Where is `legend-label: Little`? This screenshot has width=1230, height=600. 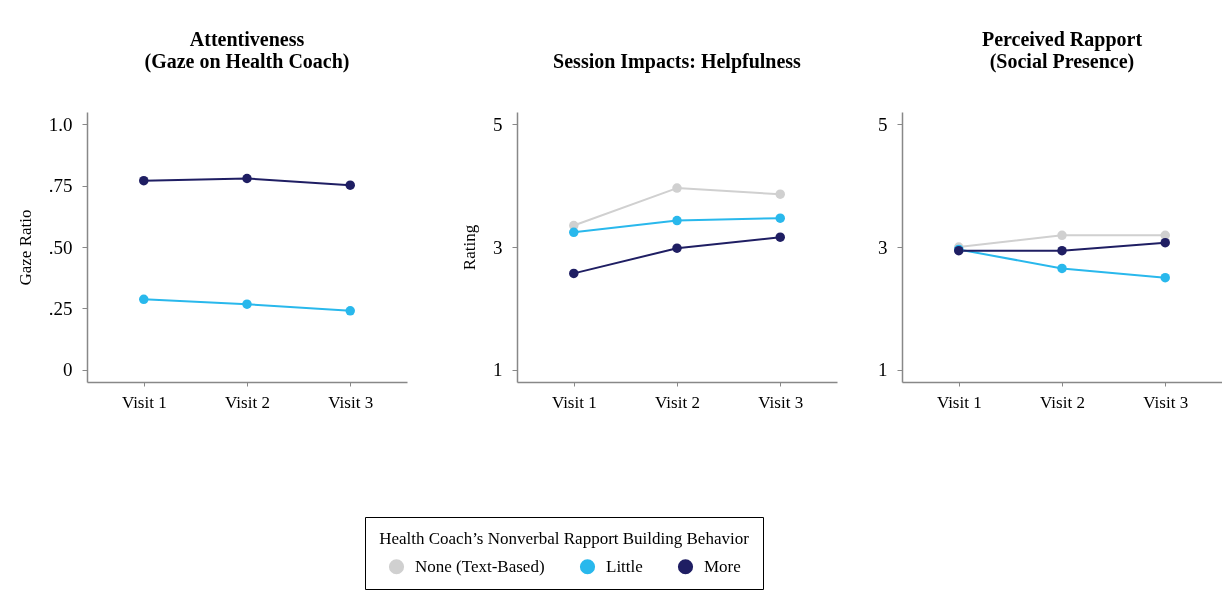
legend-label: Little is located at coordinates (624, 566).